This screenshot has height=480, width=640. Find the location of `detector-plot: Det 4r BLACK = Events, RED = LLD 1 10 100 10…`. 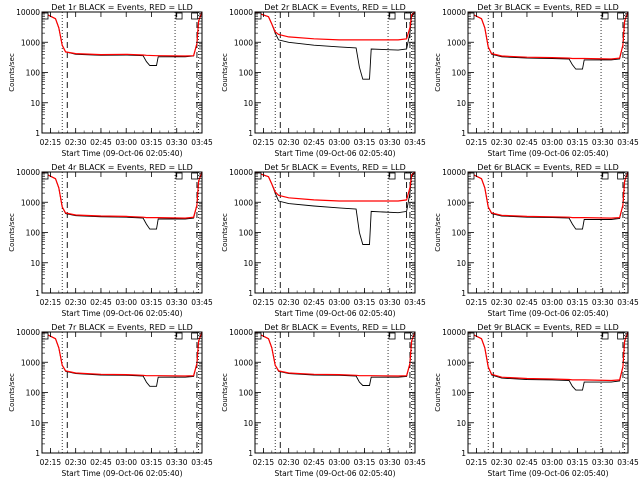

detector-plot: Det 4r BLACK = Events, RED = LLD 1 10 100 10… is located at coordinates (110, 240).